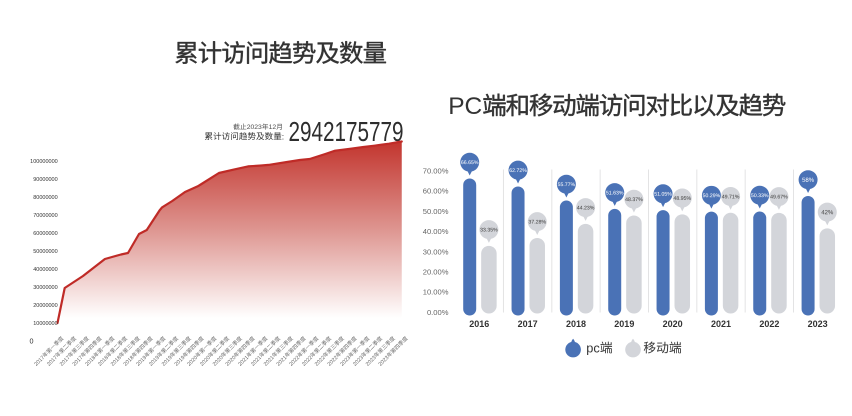  What do you see at coordinates (436, 191) in the screenshot?
I see `svg-text: 60.00%` at bounding box center [436, 191].